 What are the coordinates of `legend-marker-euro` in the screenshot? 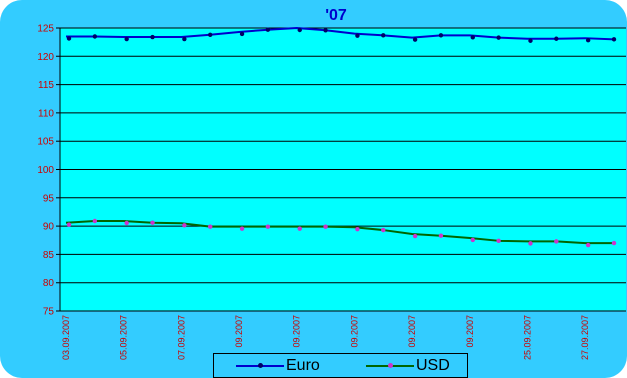 It's located at (260, 365).